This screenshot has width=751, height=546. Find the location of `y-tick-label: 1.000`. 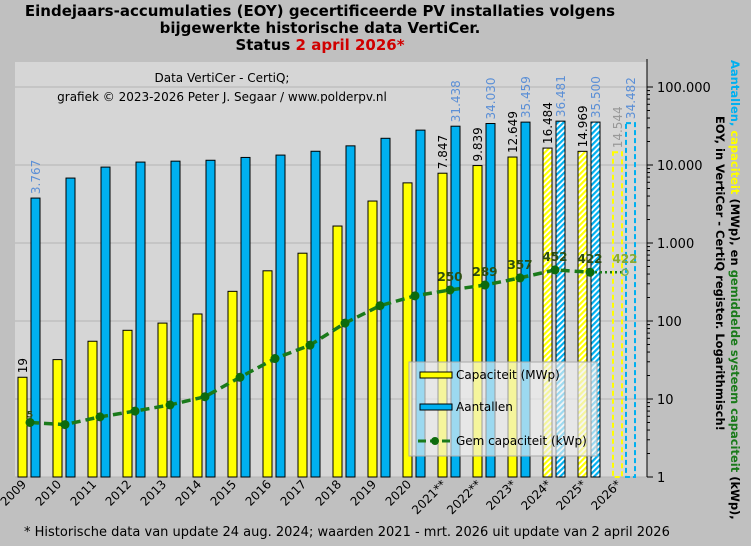

y-tick-label: 1.000 is located at coordinates (675, 244).